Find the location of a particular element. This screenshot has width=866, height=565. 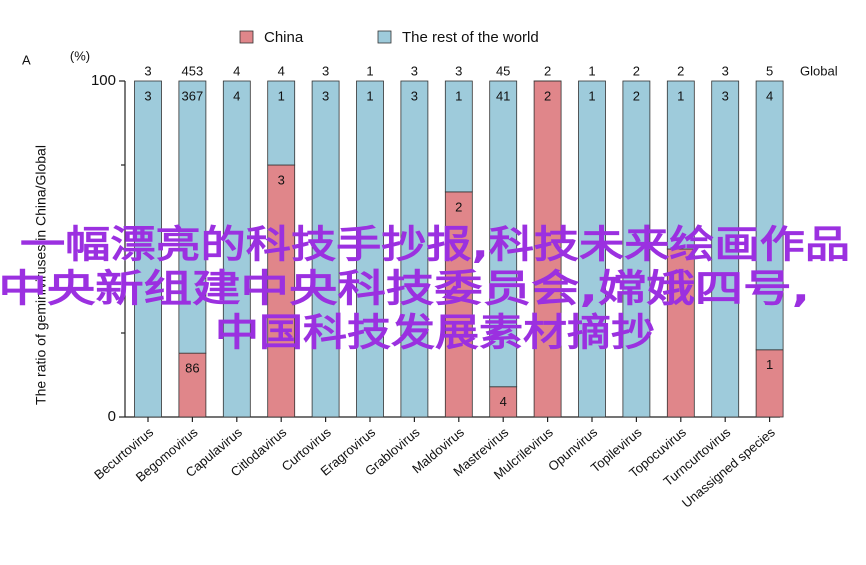

global-count: 45 is located at coordinates (503, 70).